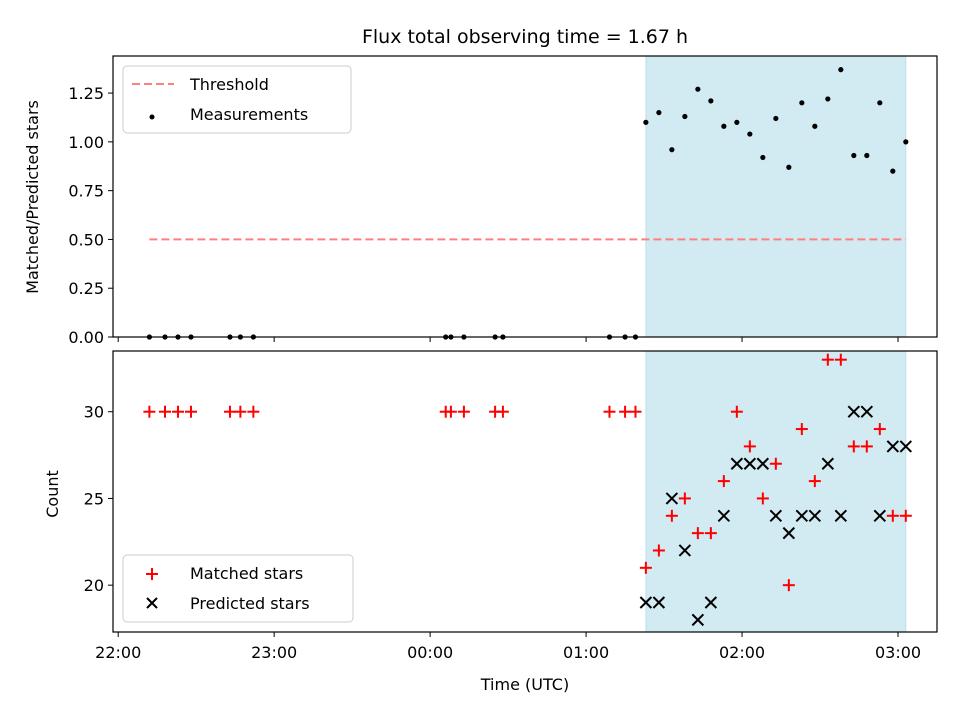  Describe the element at coordinates (94, 412) in the screenshot. I see `y-tick-label: 30` at that location.